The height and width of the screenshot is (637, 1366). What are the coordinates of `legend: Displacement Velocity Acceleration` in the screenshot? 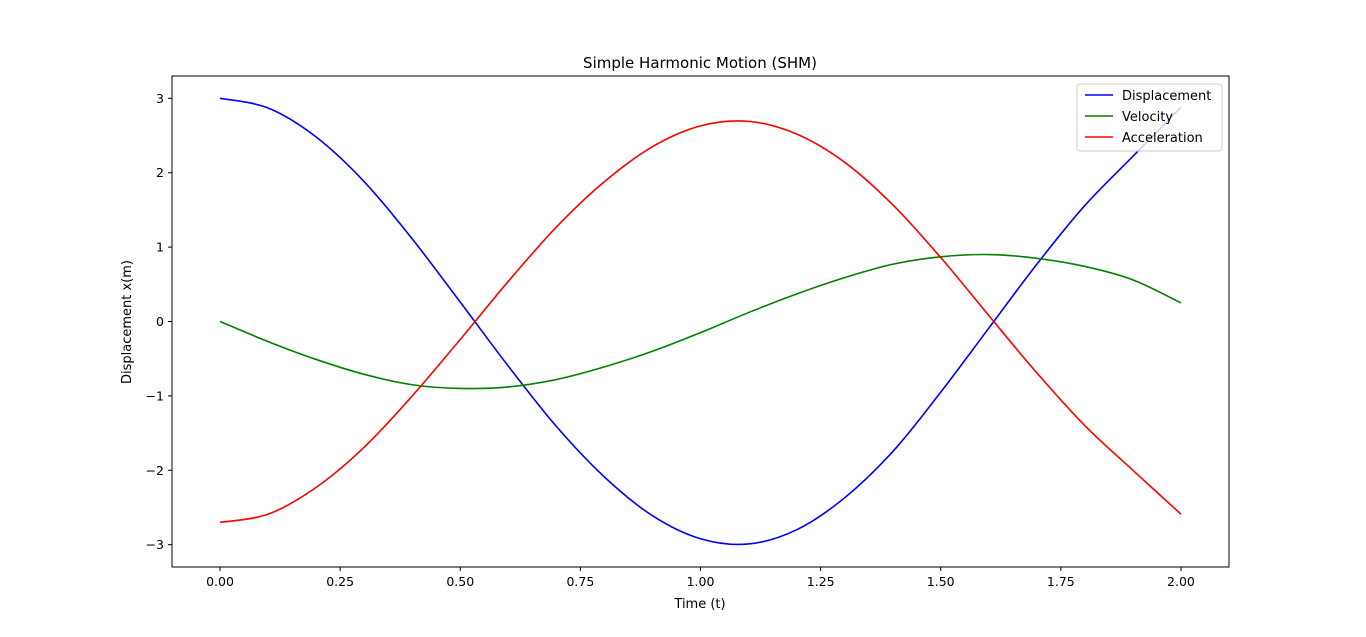 It's located at (1149, 117).